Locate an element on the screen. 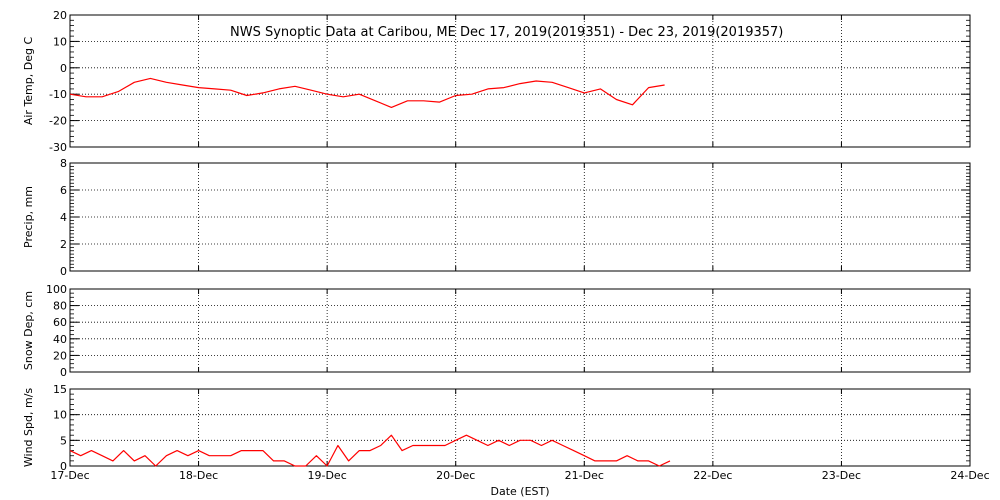 This screenshot has height=500, width=1000. precip-y-tick-label: 6 is located at coordinates (63, 190).